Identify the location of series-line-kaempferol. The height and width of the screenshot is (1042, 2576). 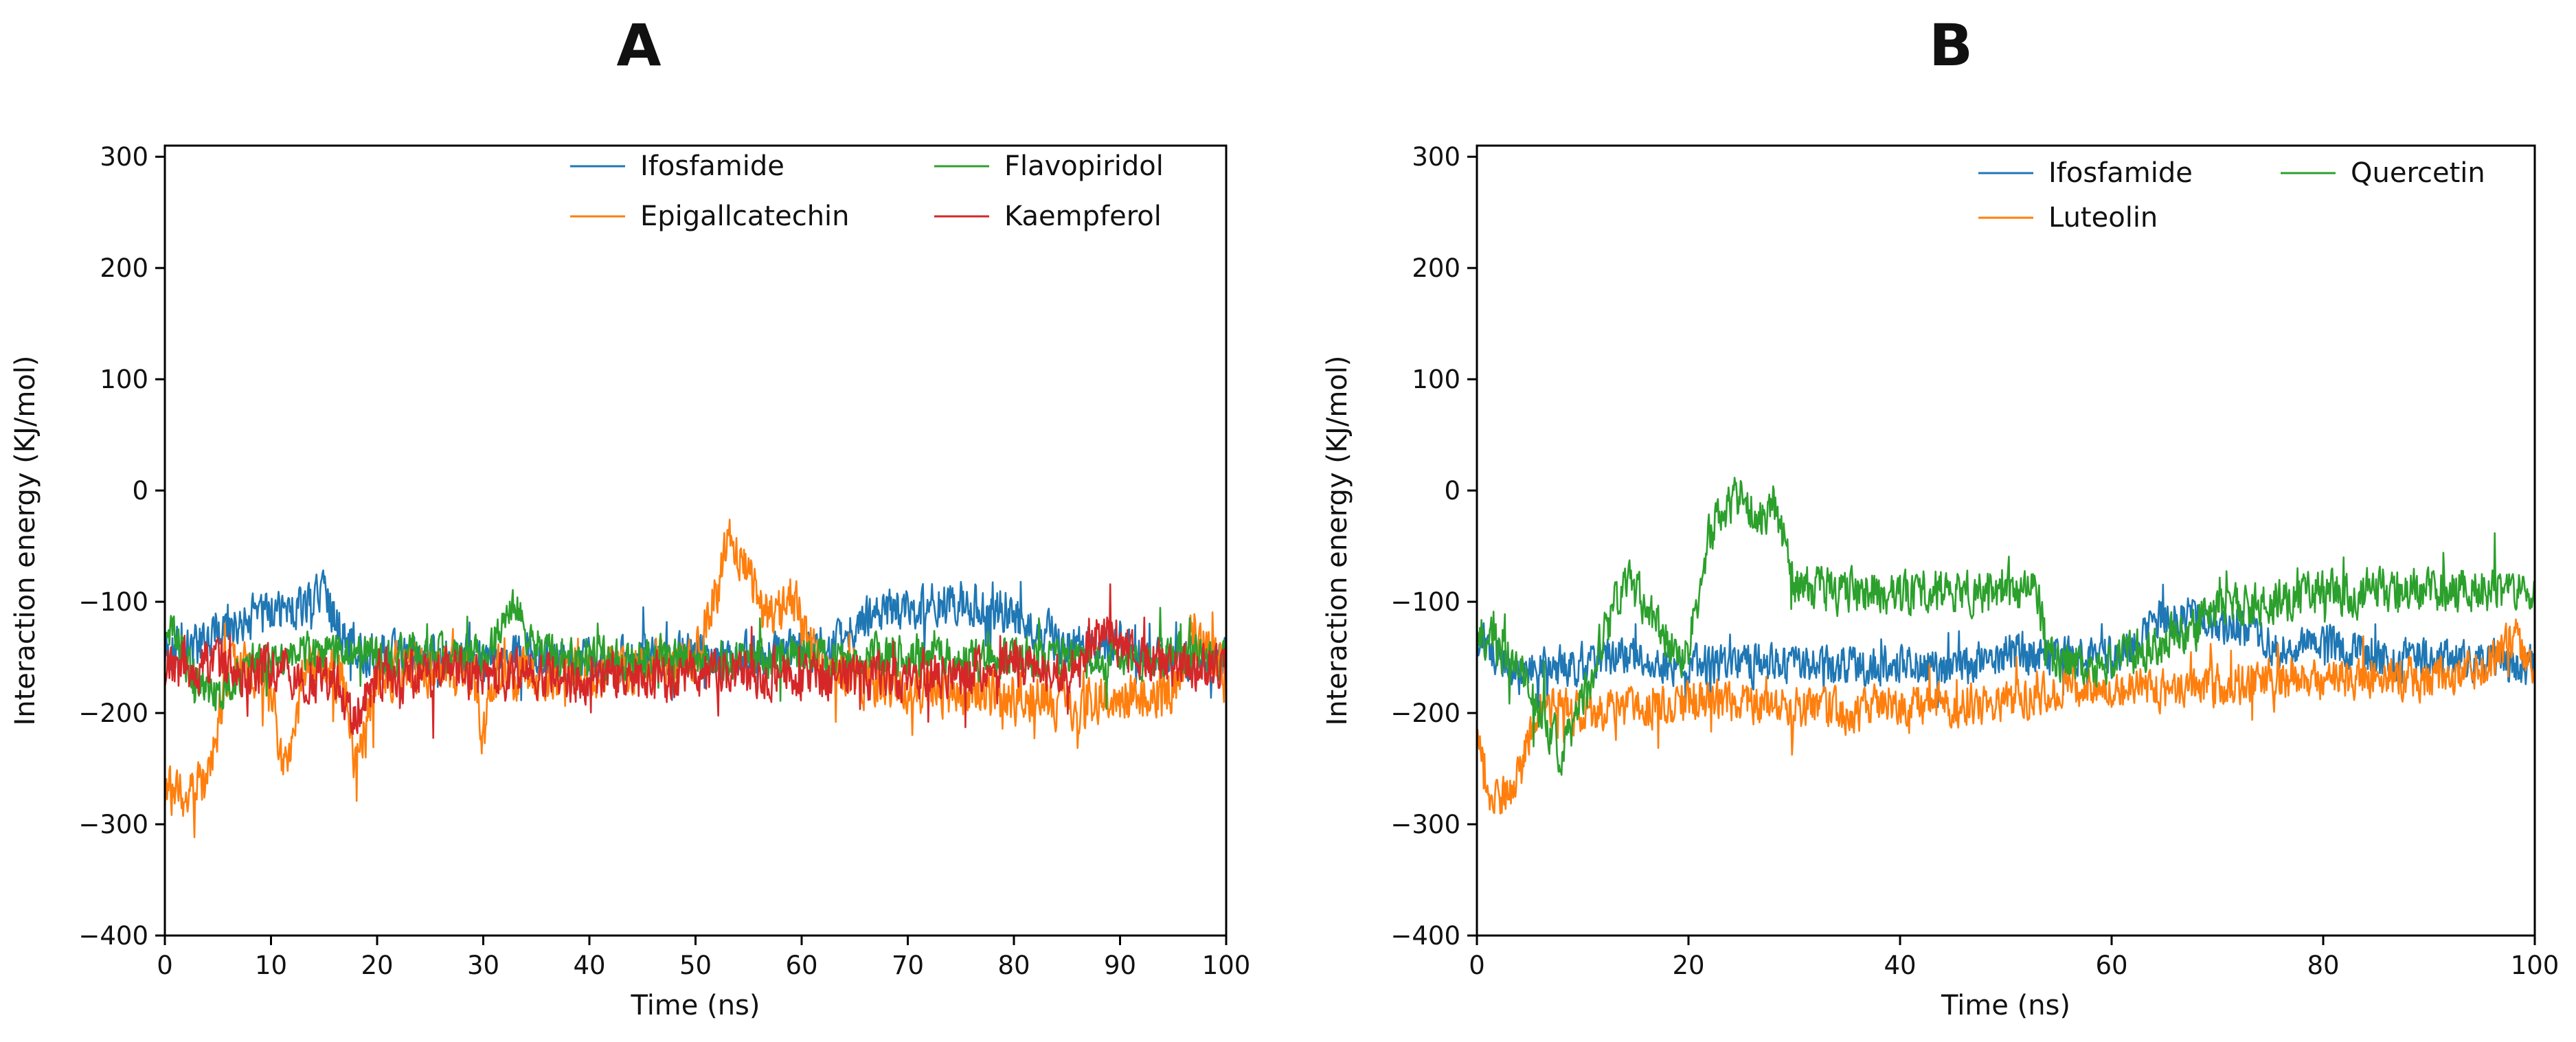
(695, 661).